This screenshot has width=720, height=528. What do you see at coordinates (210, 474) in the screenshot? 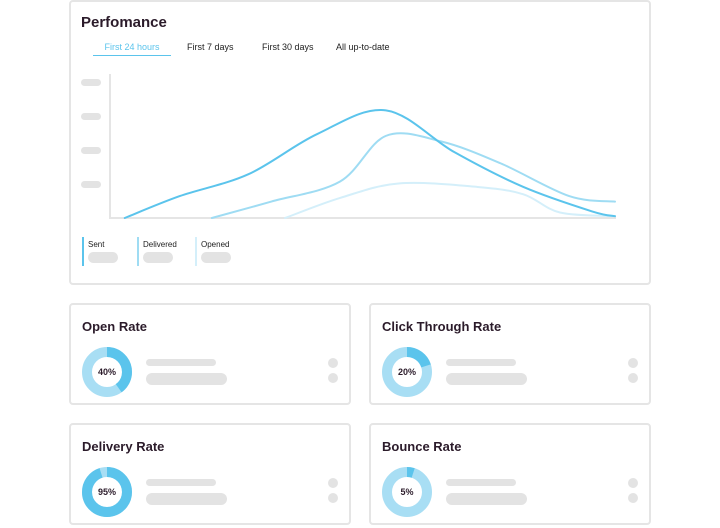
I see `delivery-rate-card: Delivery Rate 95%` at bounding box center [210, 474].